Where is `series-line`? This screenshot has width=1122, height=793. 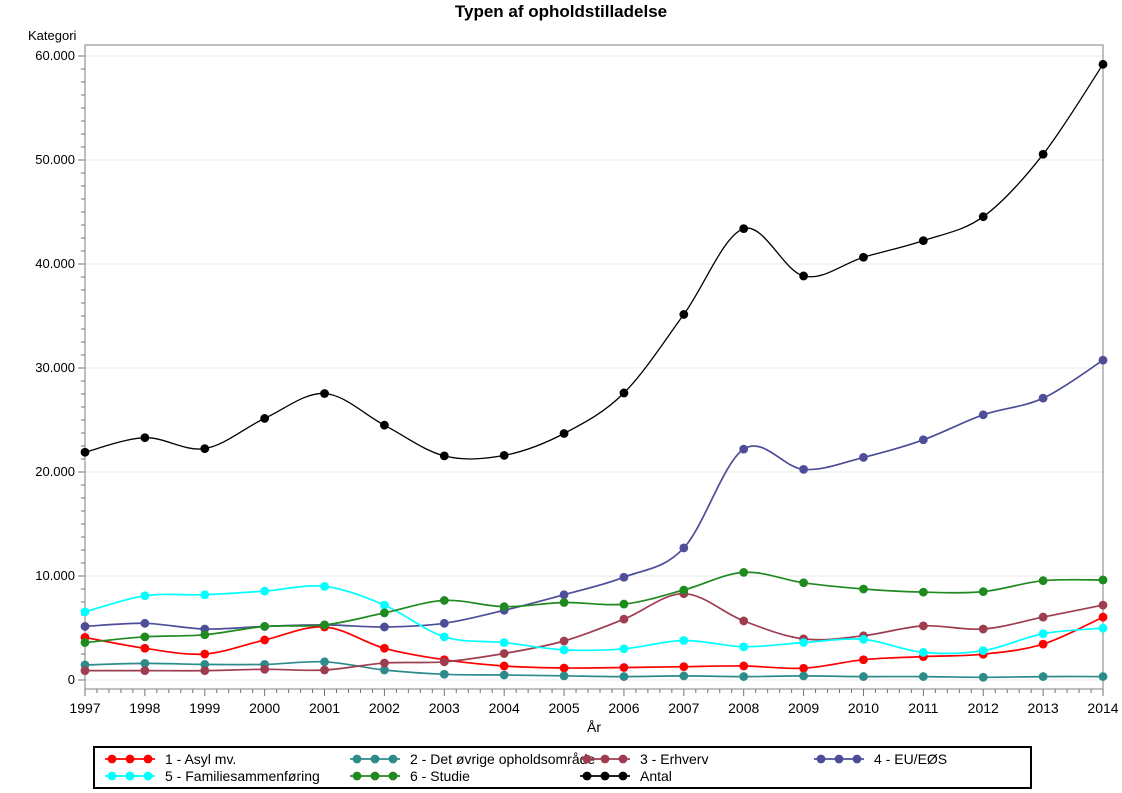 series-line is located at coordinates (594, 669).